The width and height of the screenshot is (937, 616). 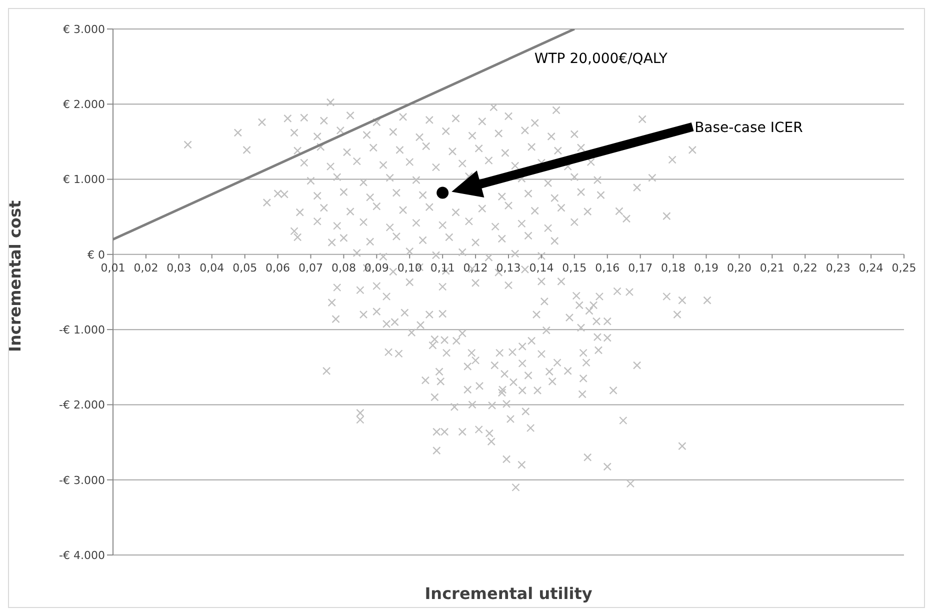 What do you see at coordinates (179, 267) in the screenshot?
I see `x-tick-label: 0,03` at bounding box center [179, 267].